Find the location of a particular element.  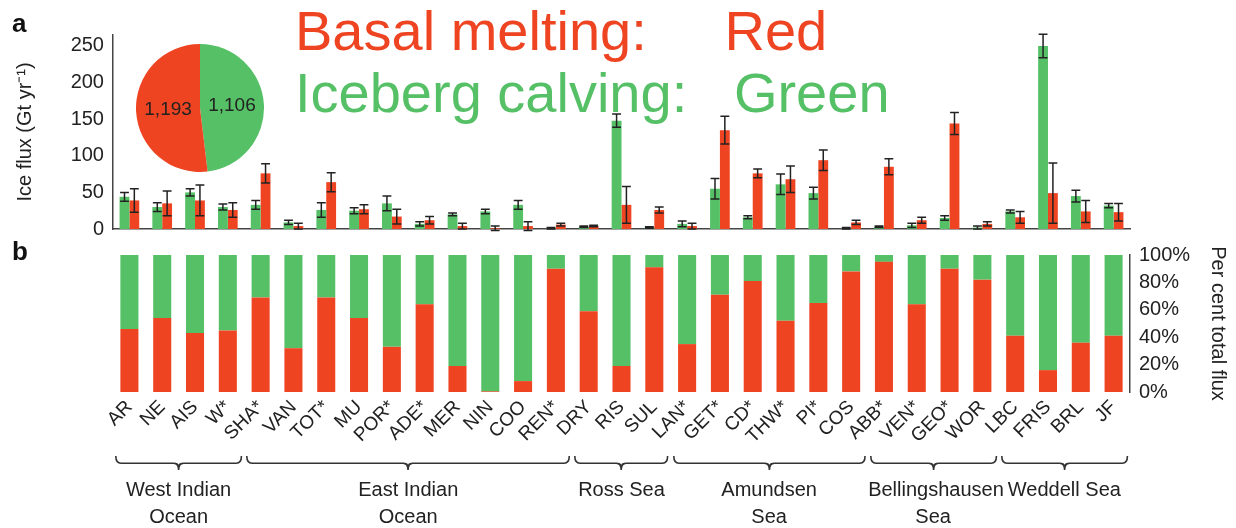

y-tick-label: 150 is located at coordinates (87, 117).